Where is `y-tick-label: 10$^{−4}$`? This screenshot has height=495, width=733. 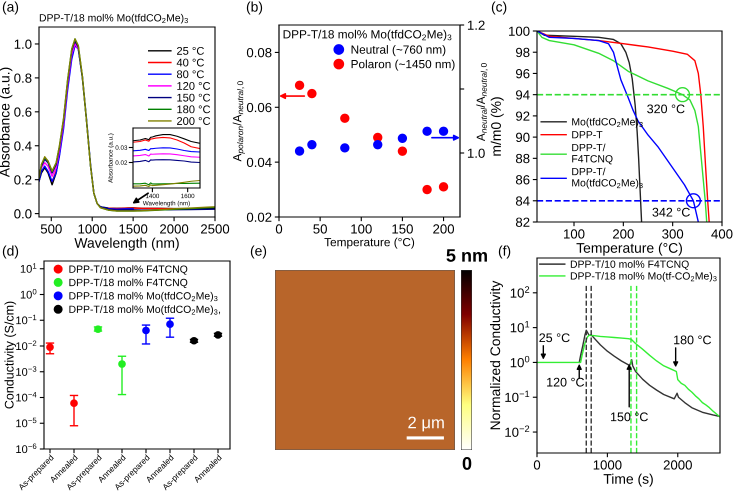
y-tick-label: 10$^{−4}$ is located at coordinates (26, 397).